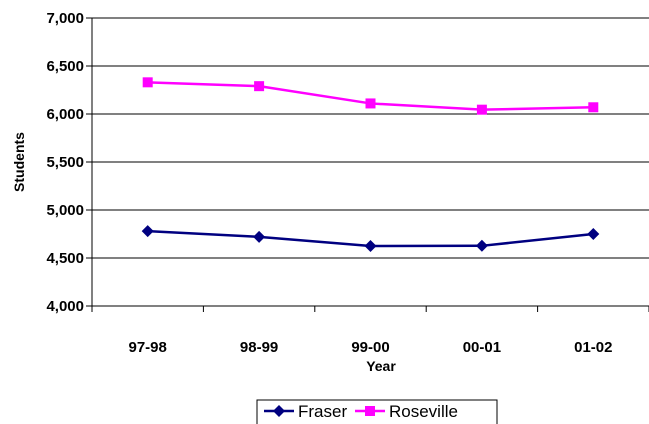 This screenshot has height=424, width=649. Describe the element at coordinates (279, 411) in the screenshot. I see `legend-fraser-marker` at that location.